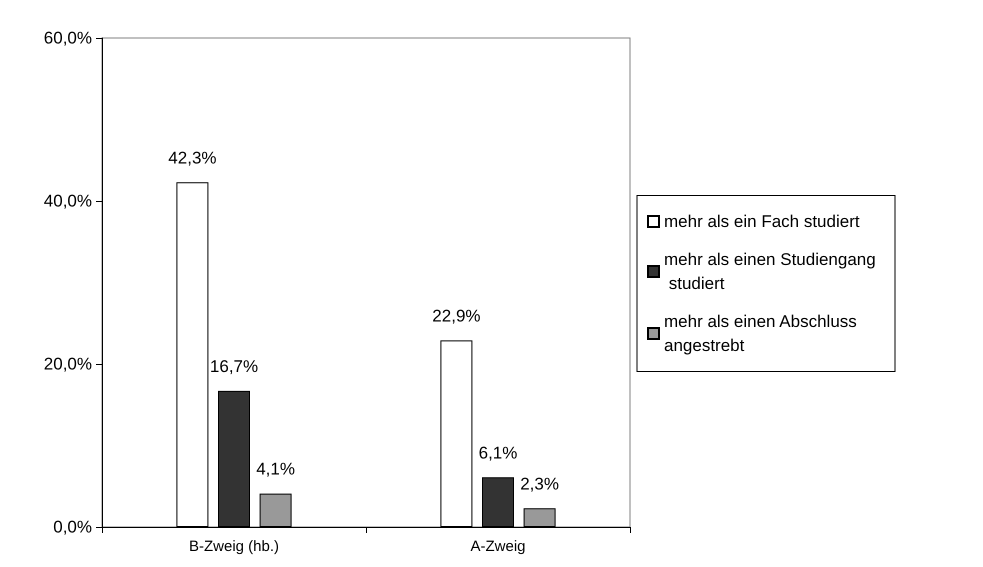 The width and height of the screenshot is (983, 567). Describe the element at coordinates (763, 333) in the screenshot. I see `legend-label: mehr als einen Abschluss angestrebt` at that location.